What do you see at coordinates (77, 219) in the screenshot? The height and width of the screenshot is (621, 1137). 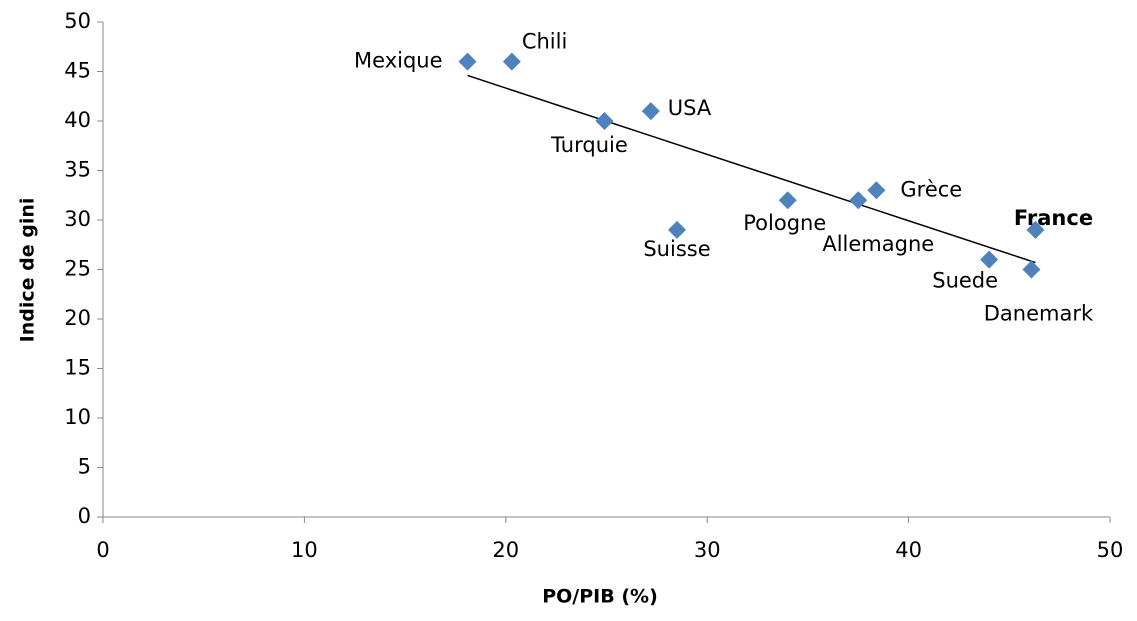 I see `y-tick-label: 30` at bounding box center [77, 219].